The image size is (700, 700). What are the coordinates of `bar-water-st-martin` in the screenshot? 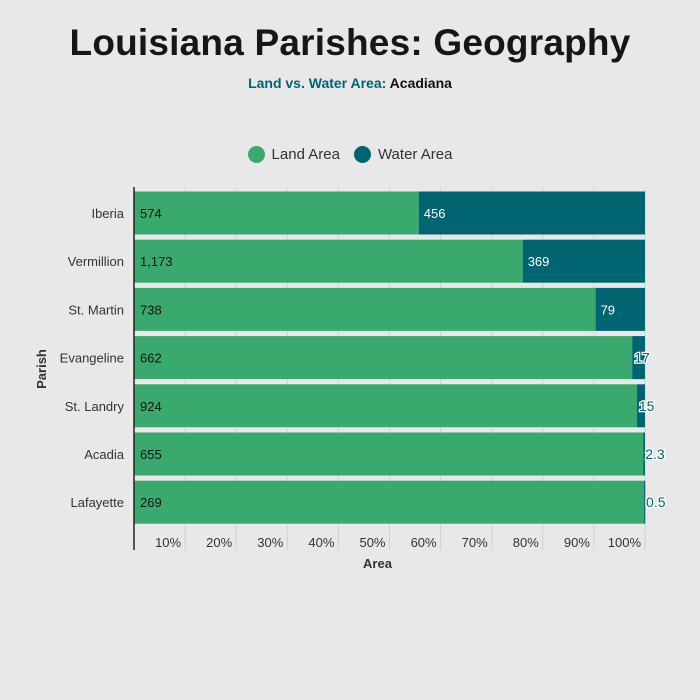 It's located at (620, 309).